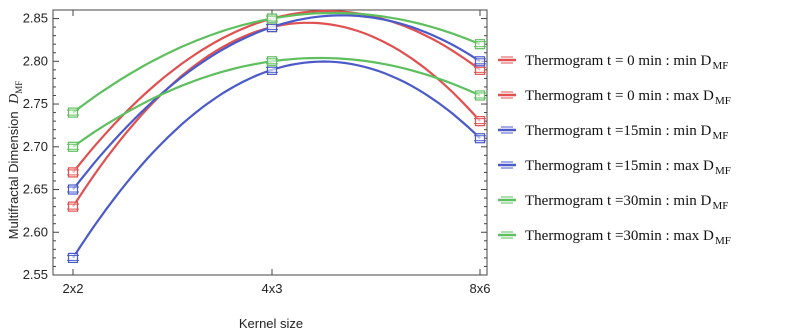  I want to click on svg-text:Multifractal Dimension D: Multifractal Dimension DMF, so click(15, 160).